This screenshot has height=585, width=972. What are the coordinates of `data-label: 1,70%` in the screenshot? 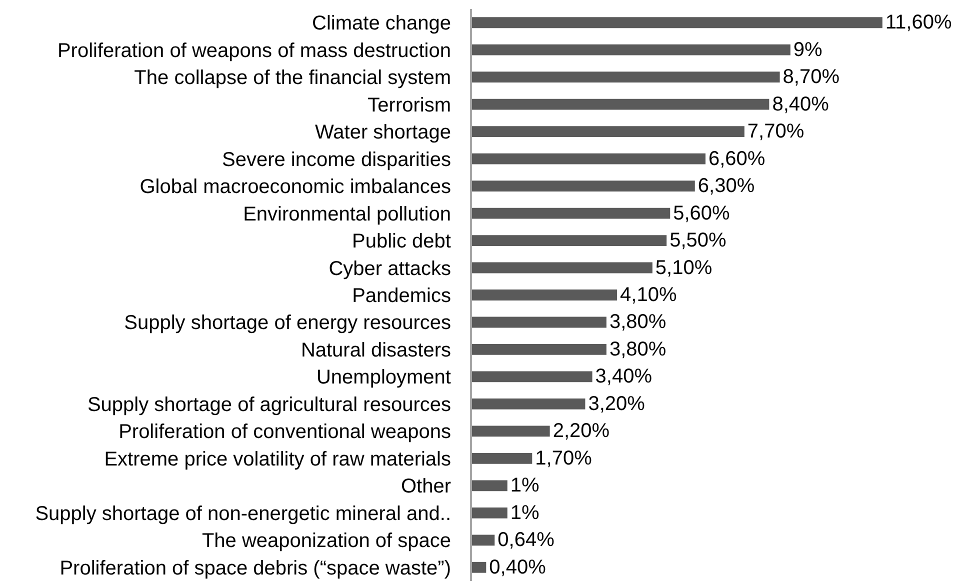 It's located at (563, 458).